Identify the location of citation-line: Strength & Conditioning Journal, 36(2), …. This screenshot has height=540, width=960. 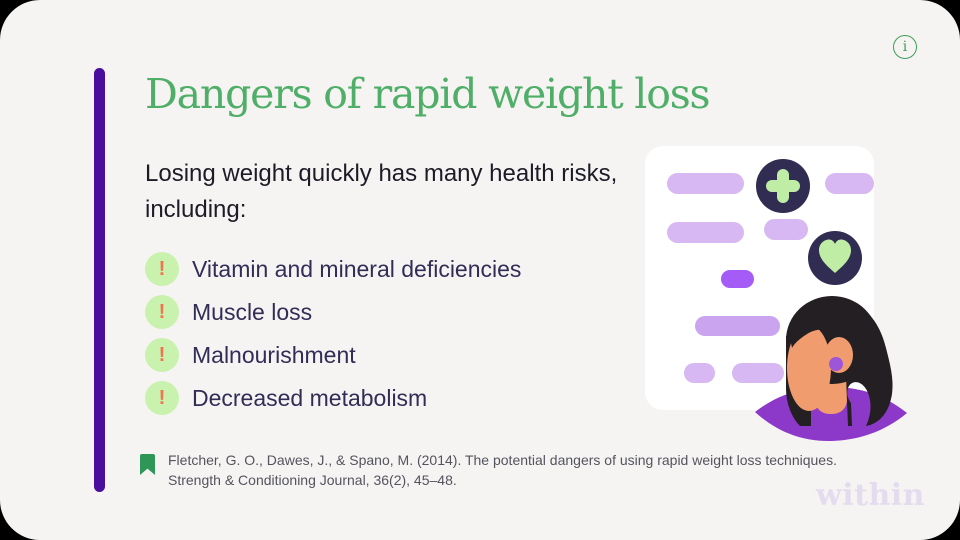
(312, 479).